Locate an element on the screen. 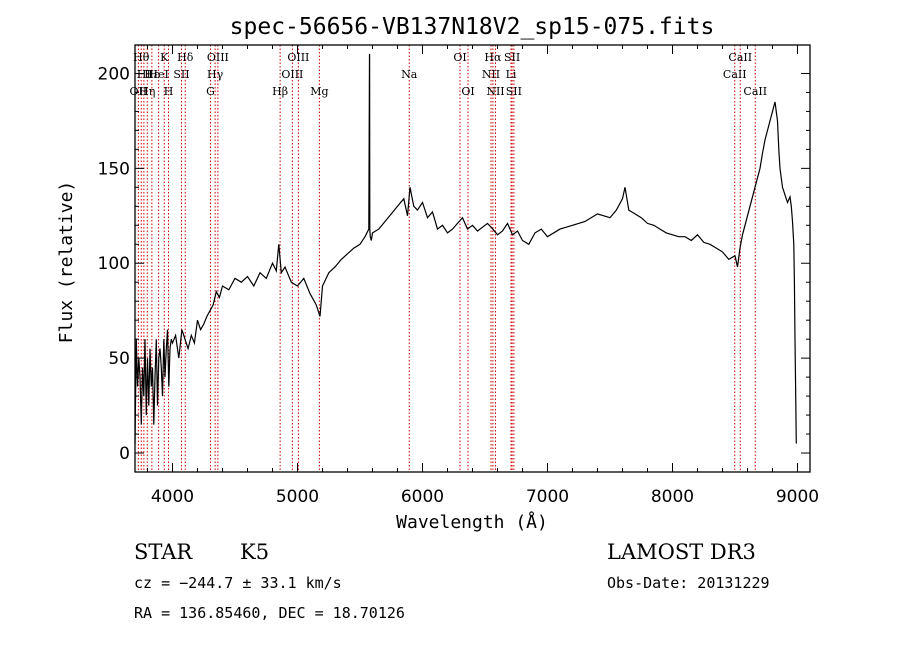 Image resolution: width=900 pixels, height=649 pixels. survey-name: LAMOST DR3 is located at coordinates (681, 552).